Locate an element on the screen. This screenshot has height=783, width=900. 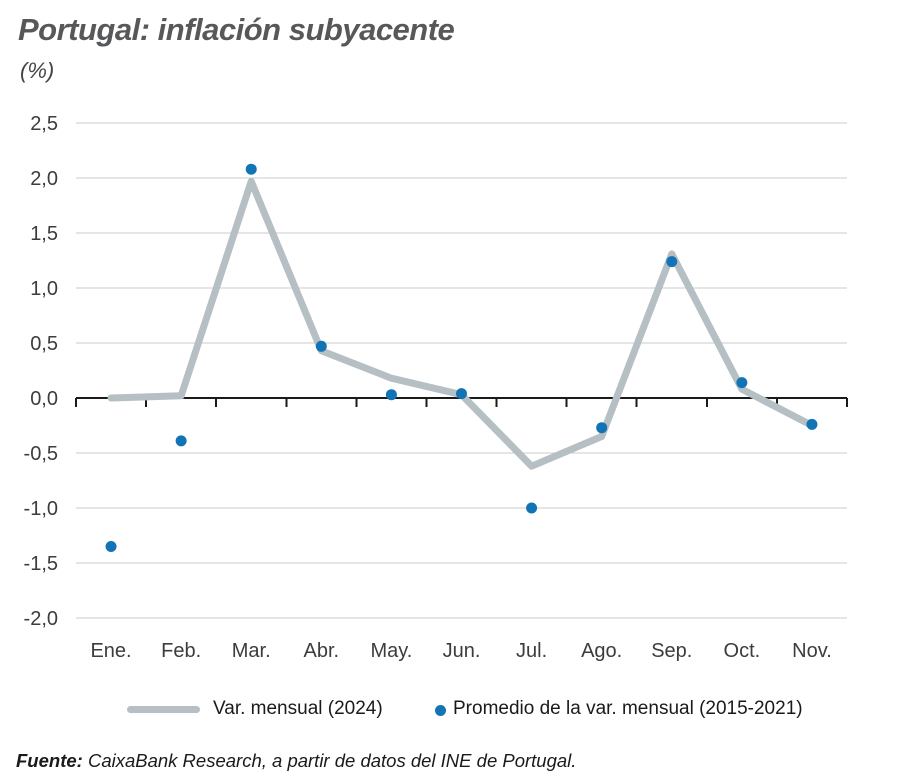
y-tick-label: 1,5 is located at coordinates (44, 234).